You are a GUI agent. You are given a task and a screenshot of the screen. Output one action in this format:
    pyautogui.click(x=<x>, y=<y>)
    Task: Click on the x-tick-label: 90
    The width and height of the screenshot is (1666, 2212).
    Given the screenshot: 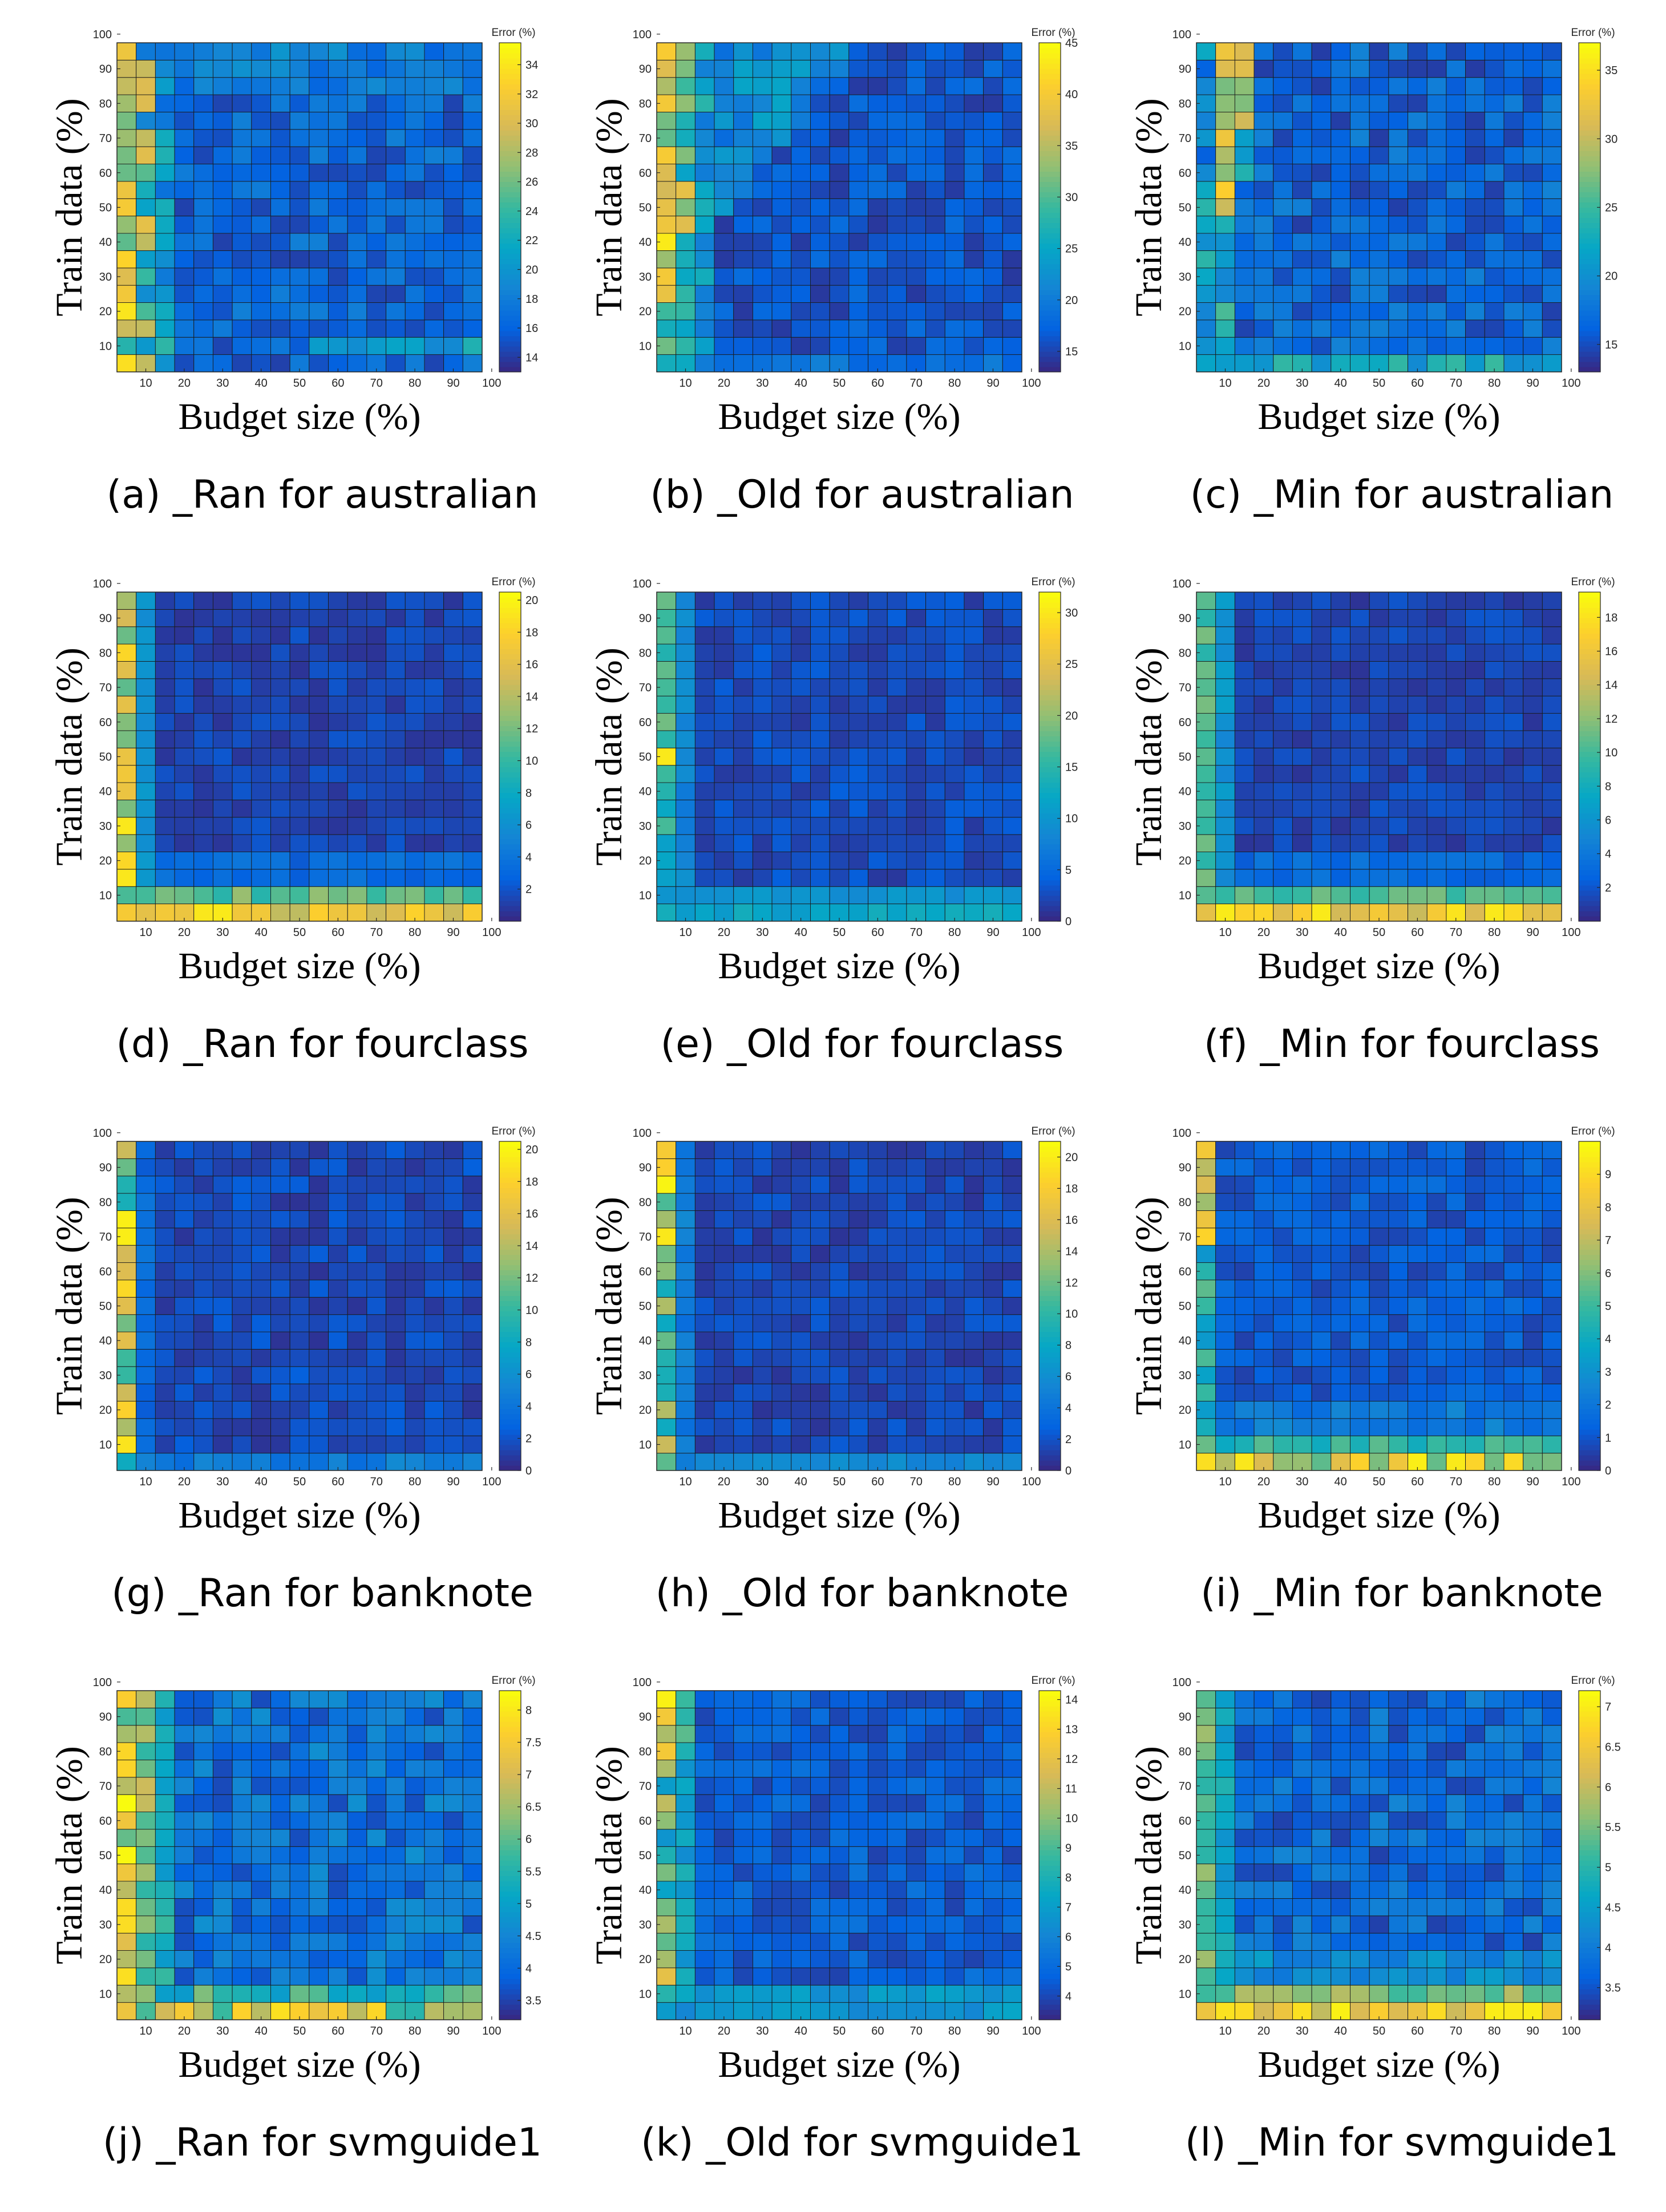 What is the action you would take?
    pyautogui.click(x=992, y=383)
    